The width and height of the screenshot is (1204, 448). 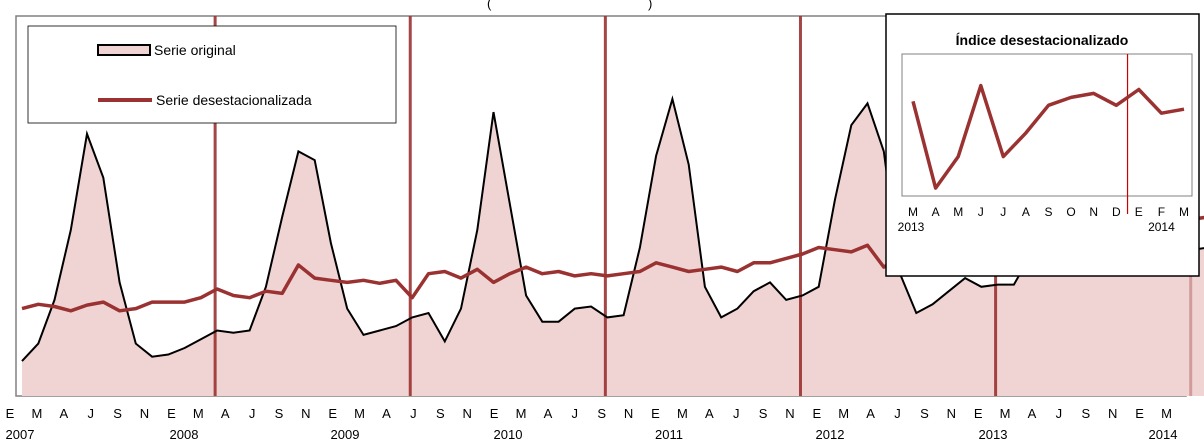 I want to click on x-year-label: 2011, so click(x=669, y=434).